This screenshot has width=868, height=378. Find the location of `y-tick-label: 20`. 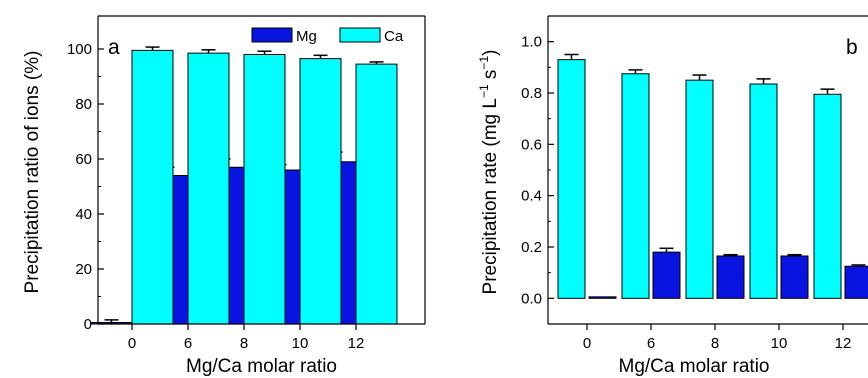

y-tick-label: 20 is located at coordinates (83, 269).